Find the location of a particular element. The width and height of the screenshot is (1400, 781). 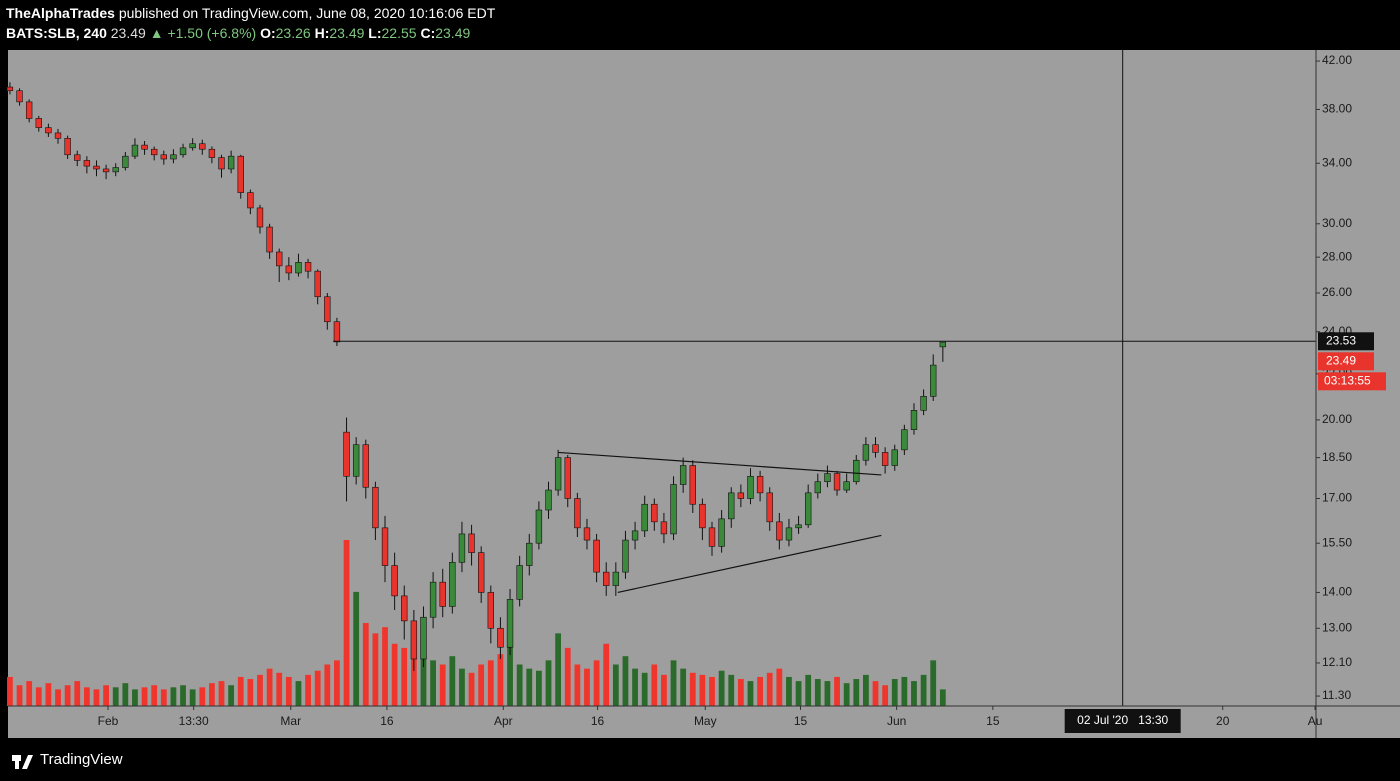

logo is located at coordinates (22, 762).